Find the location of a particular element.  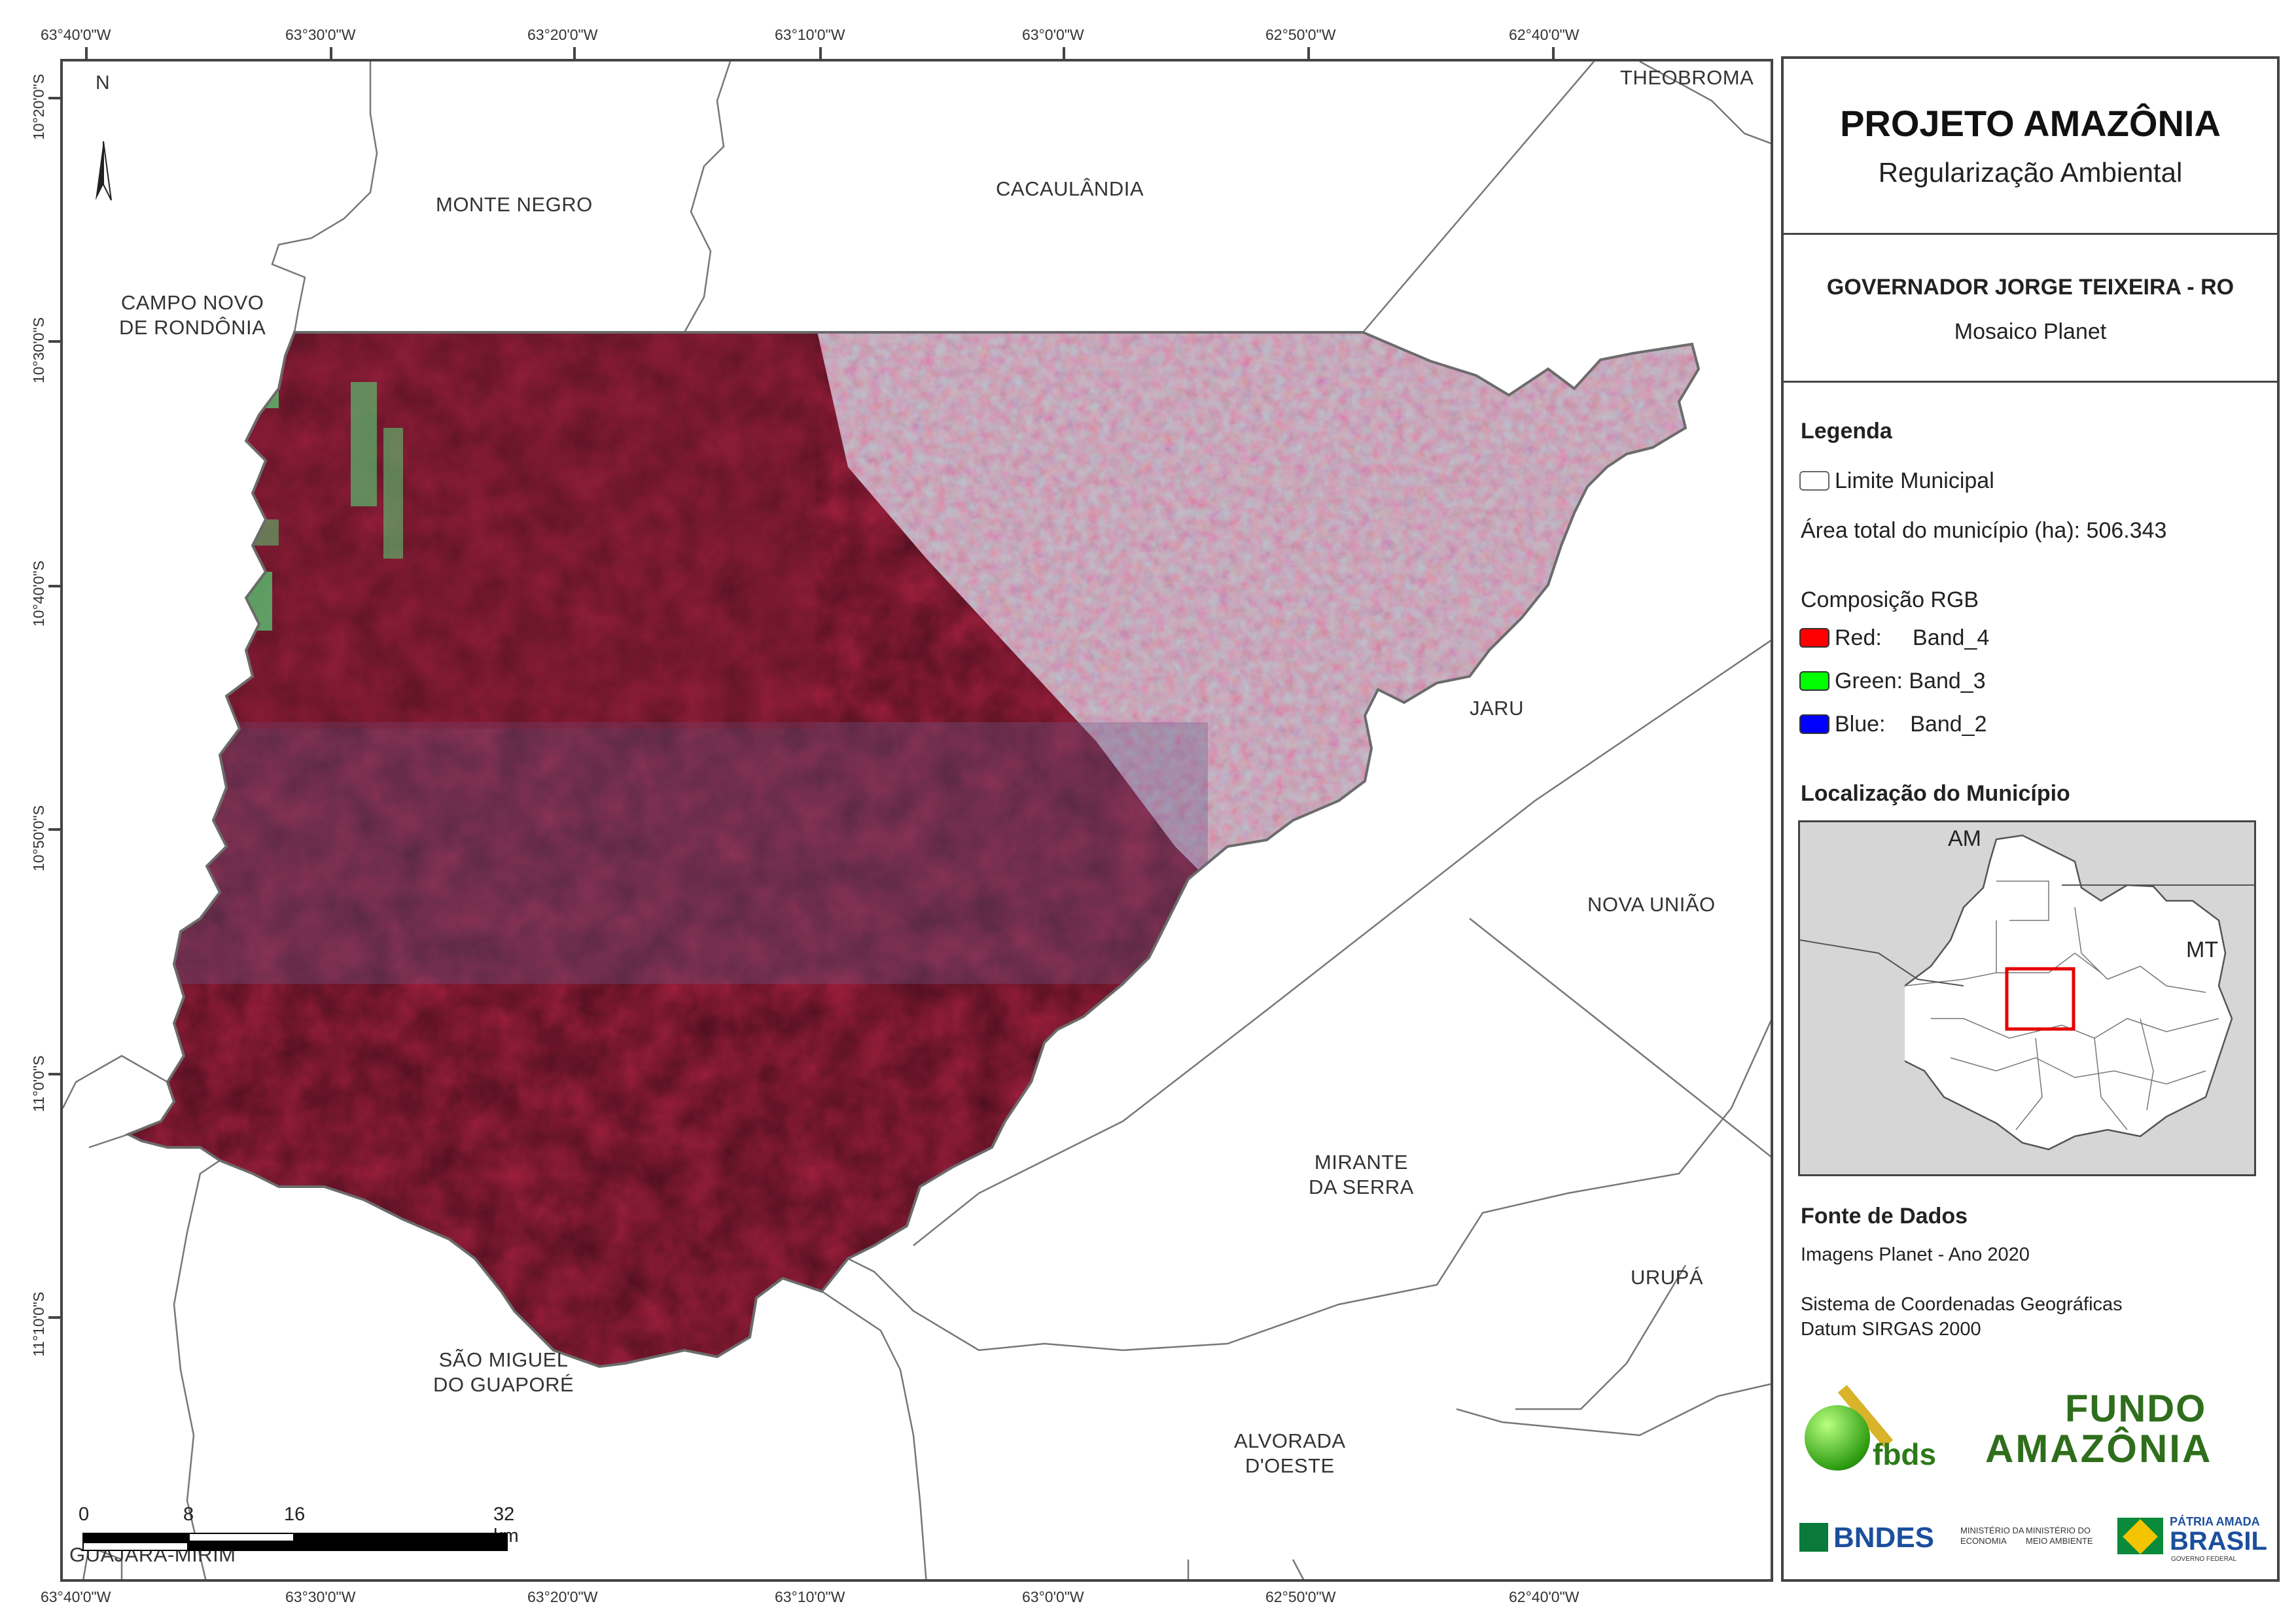

north-arrow-label: N is located at coordinates (104, 83).